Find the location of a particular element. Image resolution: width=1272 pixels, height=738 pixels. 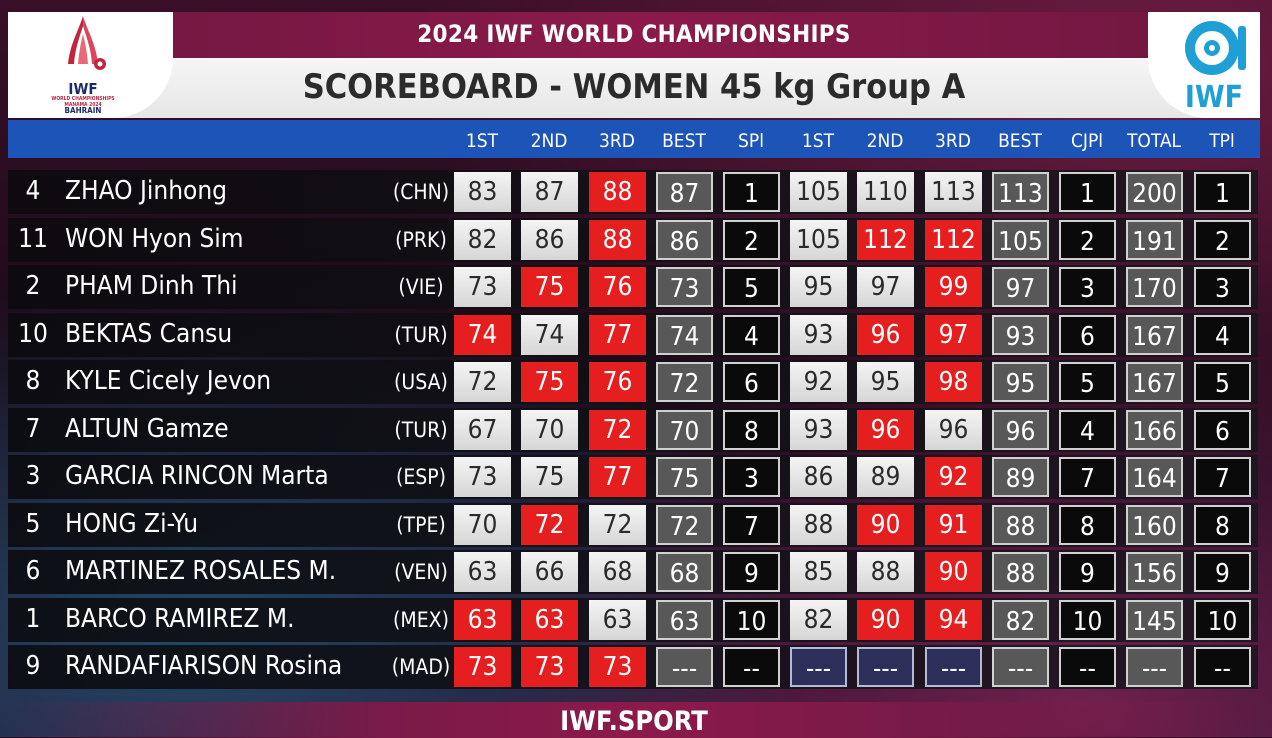

table-row: 5 HONG Zi-Yu (TPE) 70 72 72 72 7 88 90 91 88 8 160 8 is located at coordinates (633, 524).